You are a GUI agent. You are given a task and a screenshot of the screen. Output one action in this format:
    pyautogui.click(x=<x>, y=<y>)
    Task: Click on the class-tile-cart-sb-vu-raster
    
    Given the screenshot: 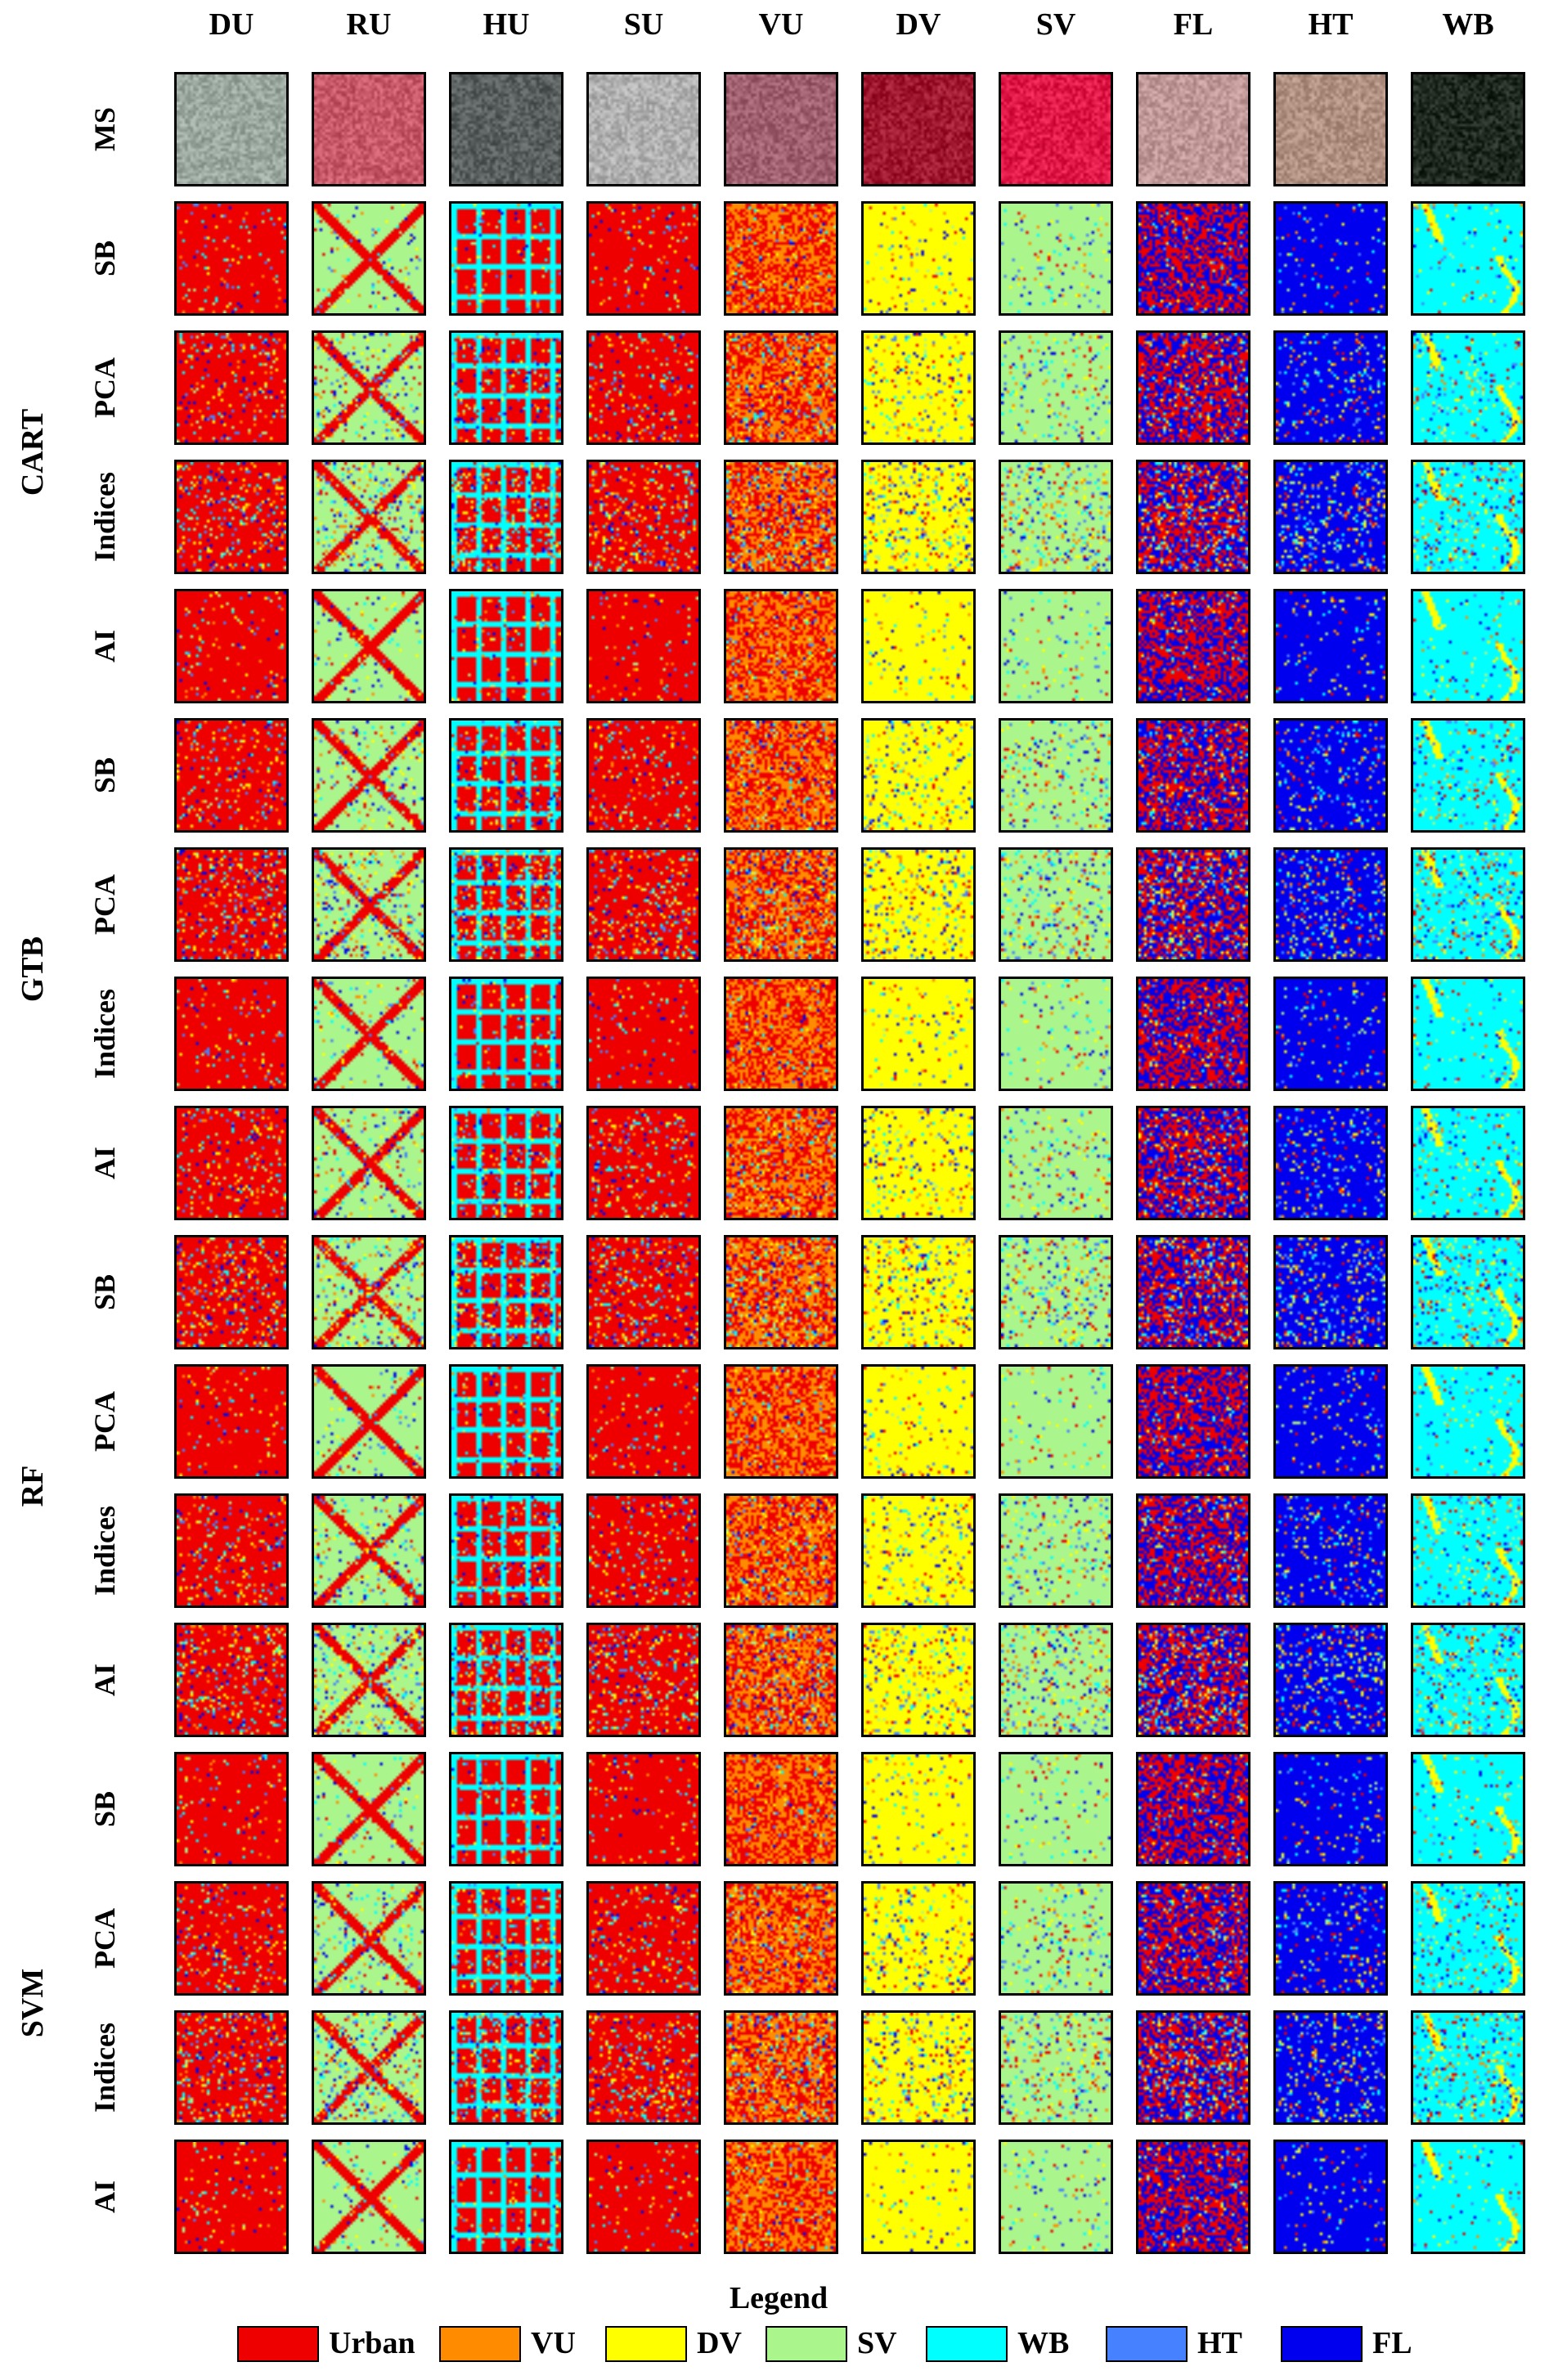 What is the action you would take?
    pyautogui.click(x=781, y=258)
    